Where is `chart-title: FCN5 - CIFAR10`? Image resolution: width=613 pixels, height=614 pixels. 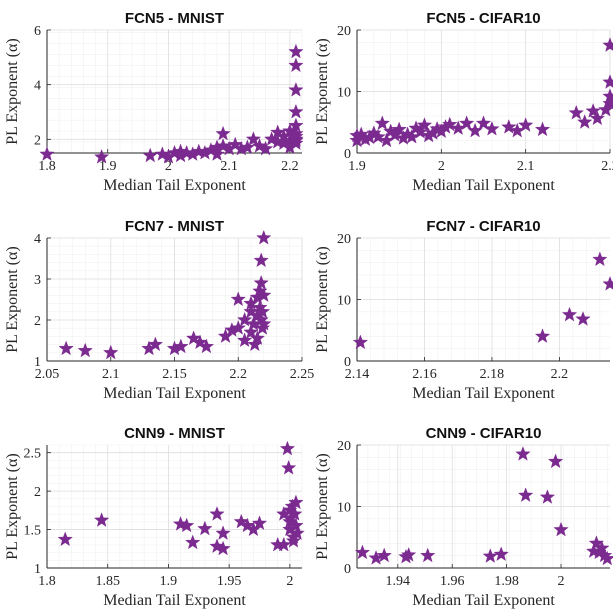 chart-title: FCN5 - CIFAR10 is located at coordinates (483, 18).